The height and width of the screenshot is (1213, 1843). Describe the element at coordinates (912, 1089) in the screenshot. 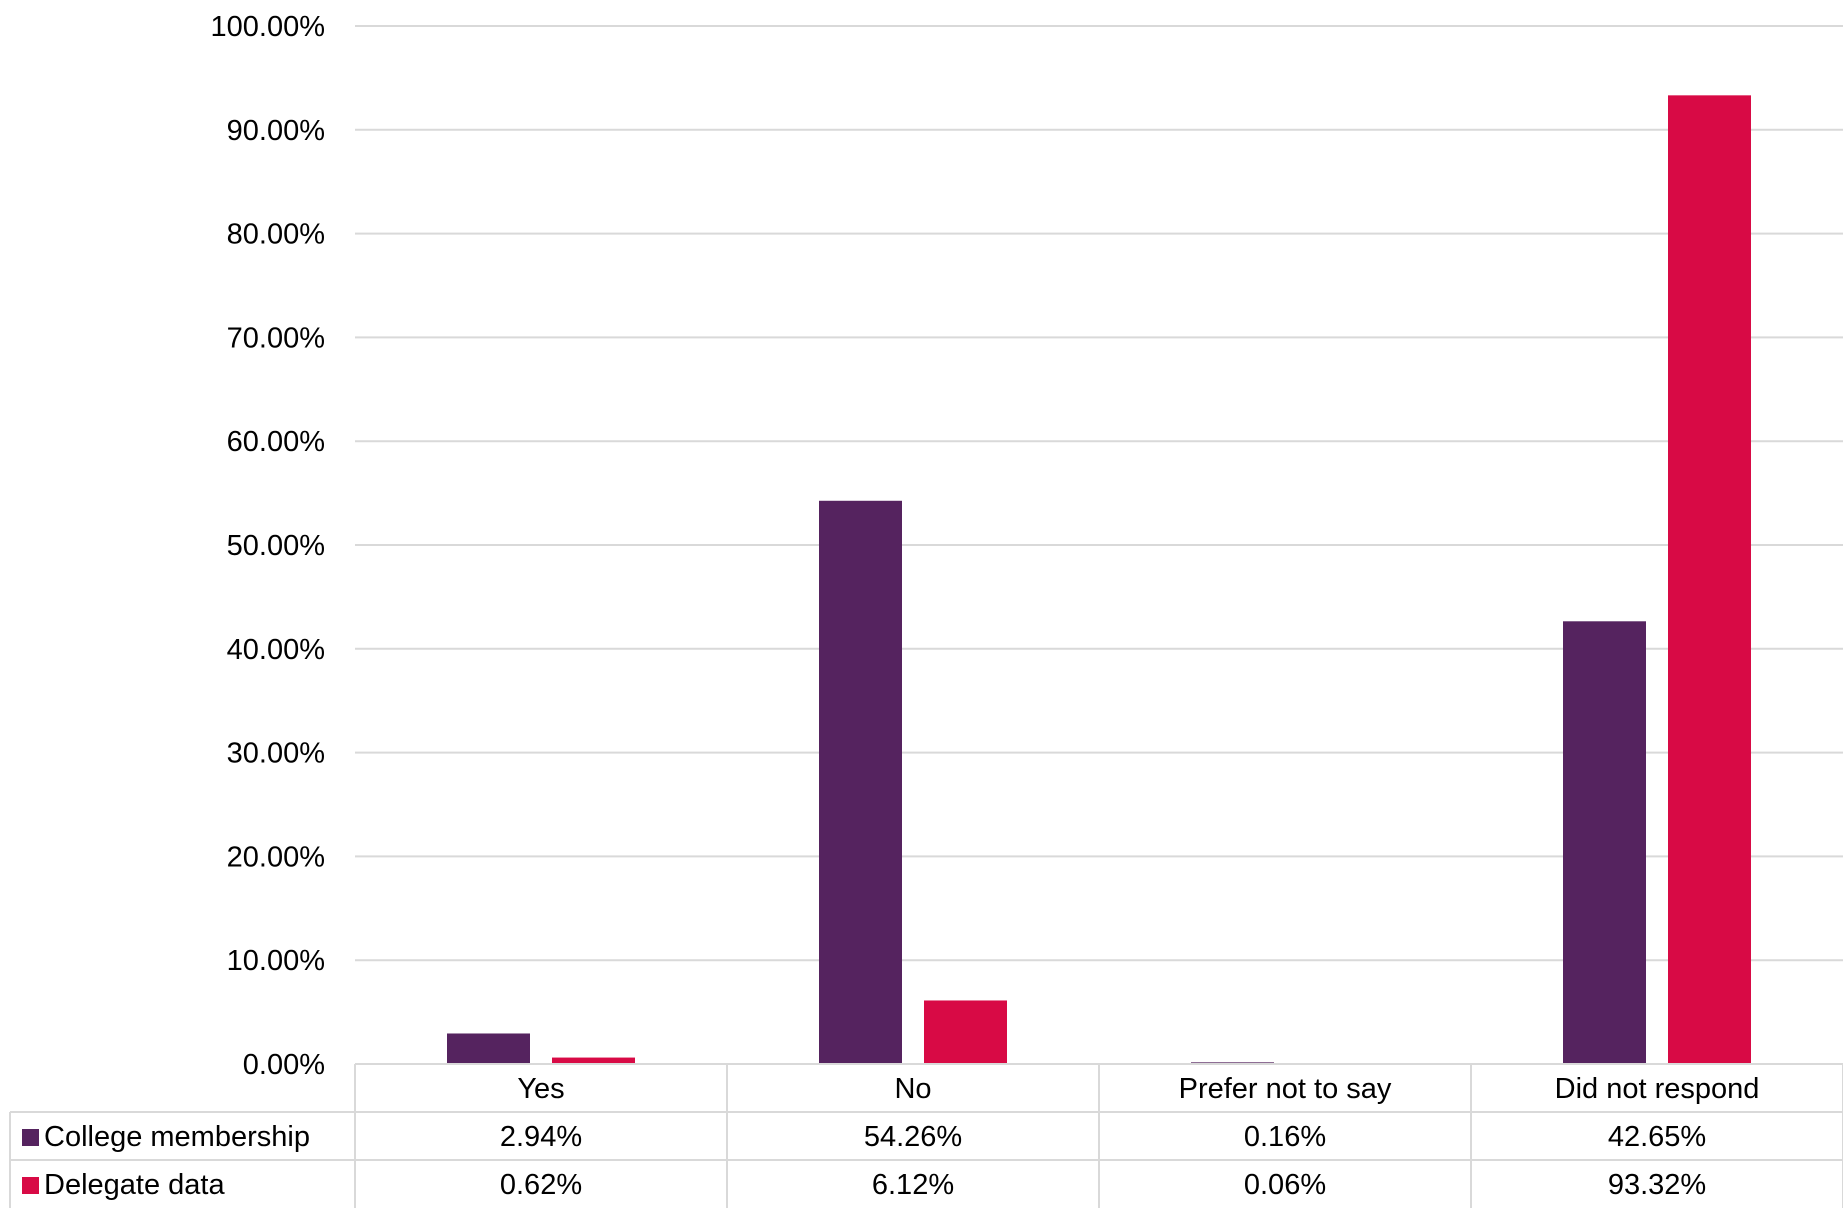

I see `category-label: No` at that location.